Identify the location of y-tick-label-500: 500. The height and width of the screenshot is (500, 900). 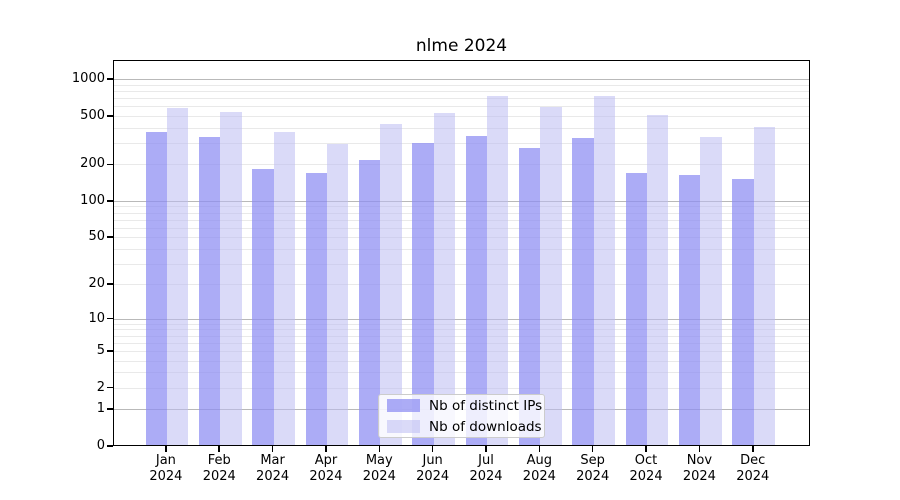
(92, 115).